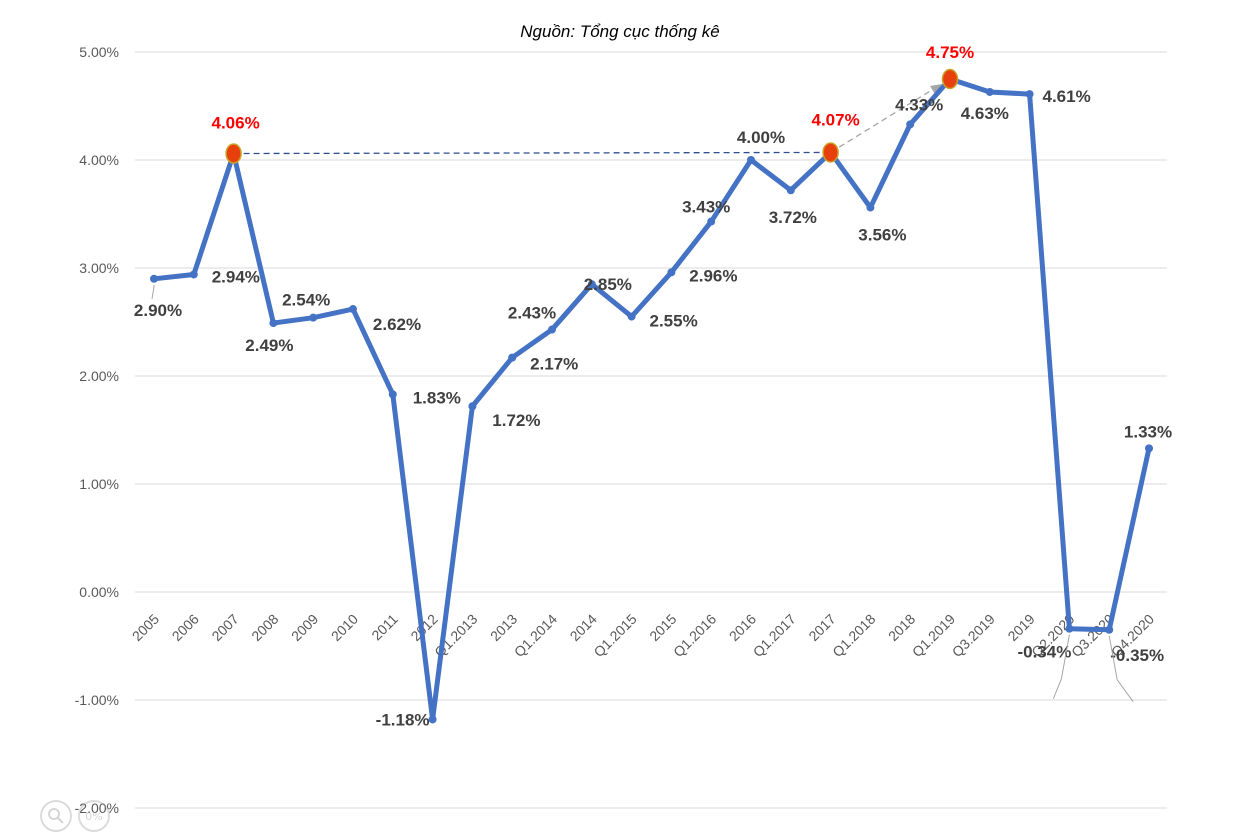 The image size is (1240, 836). I want to click on data-label: 4.07%, so click(835, 119).